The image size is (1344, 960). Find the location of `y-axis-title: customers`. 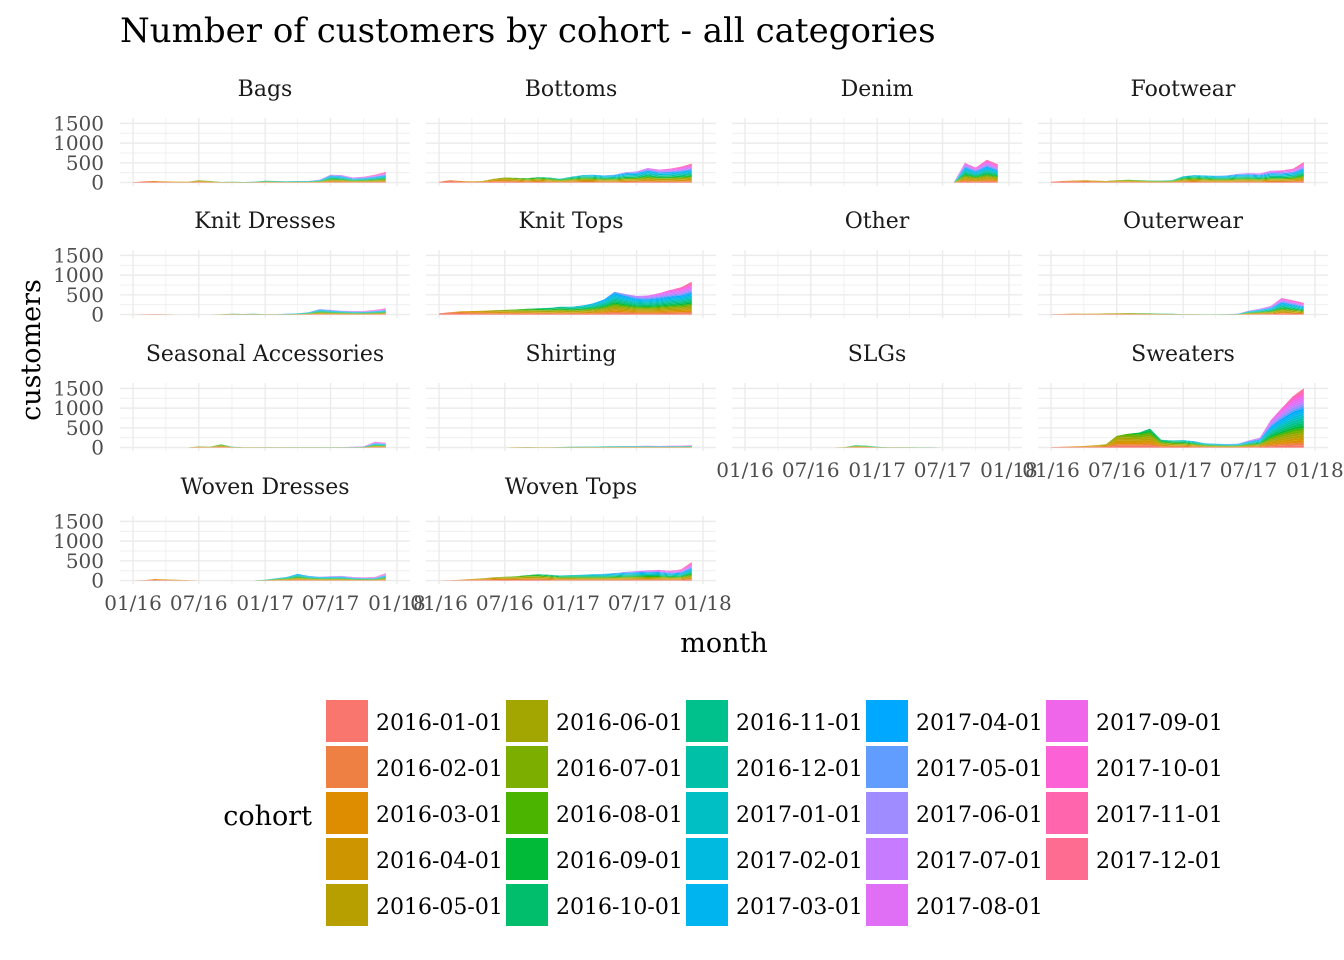

y-axis-title: customers is located at coordinates (31, 350).